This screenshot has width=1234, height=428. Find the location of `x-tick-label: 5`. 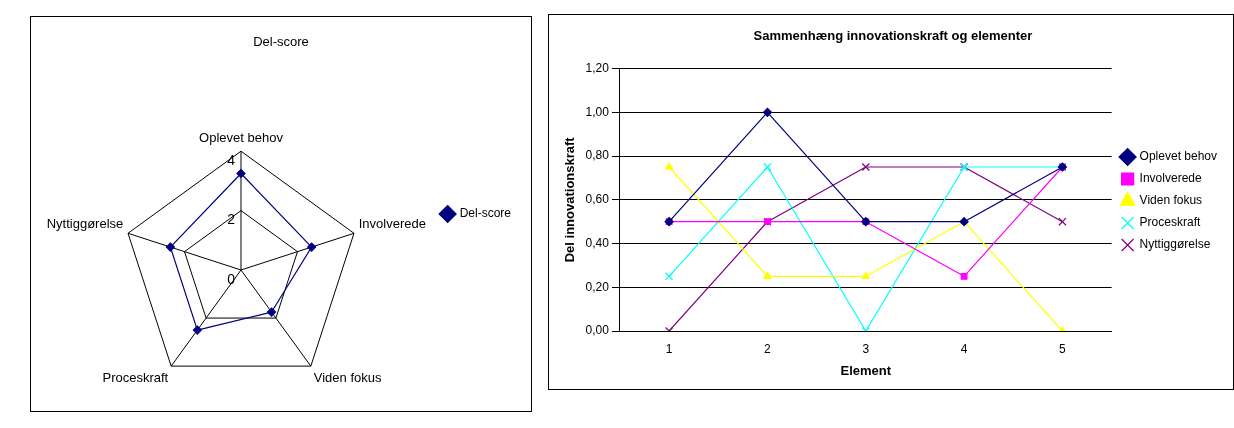

x-tick-label: 5 is located at coordinates (1063, 348).